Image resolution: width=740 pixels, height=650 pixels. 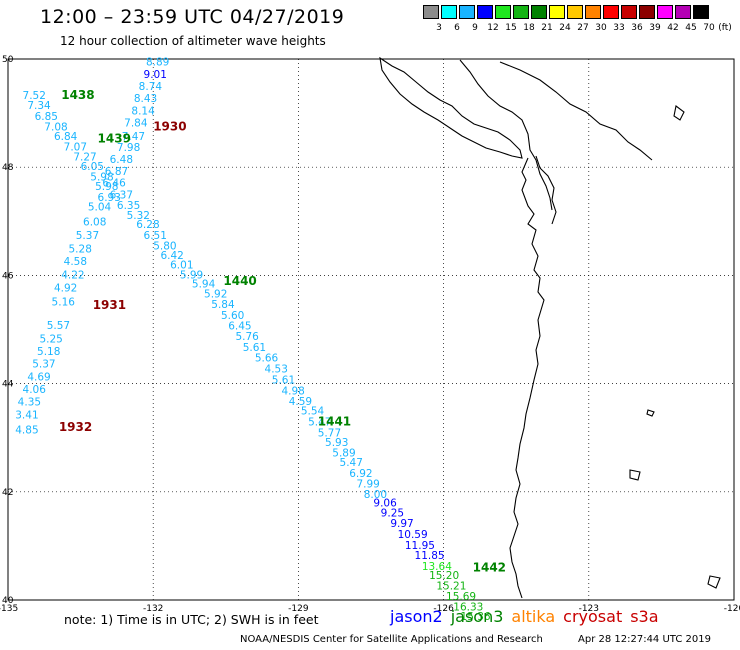 I want to click on wave-height-label: 5.76, so click(x=247, y=337).